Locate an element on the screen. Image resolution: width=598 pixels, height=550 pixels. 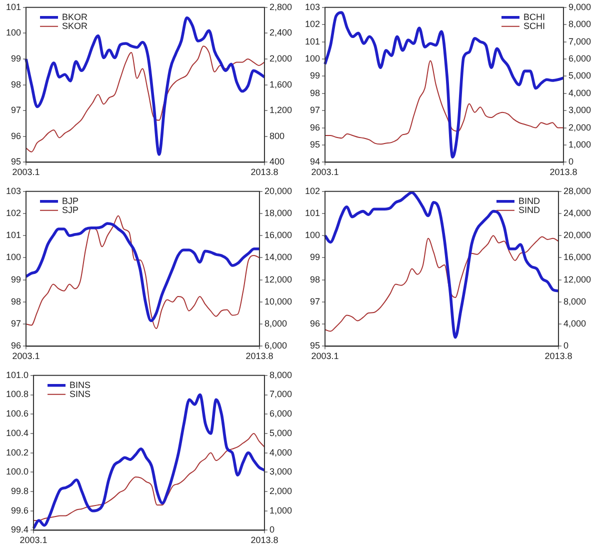
y2-tick-label: 28,000 is located at coordinates (577, 191).